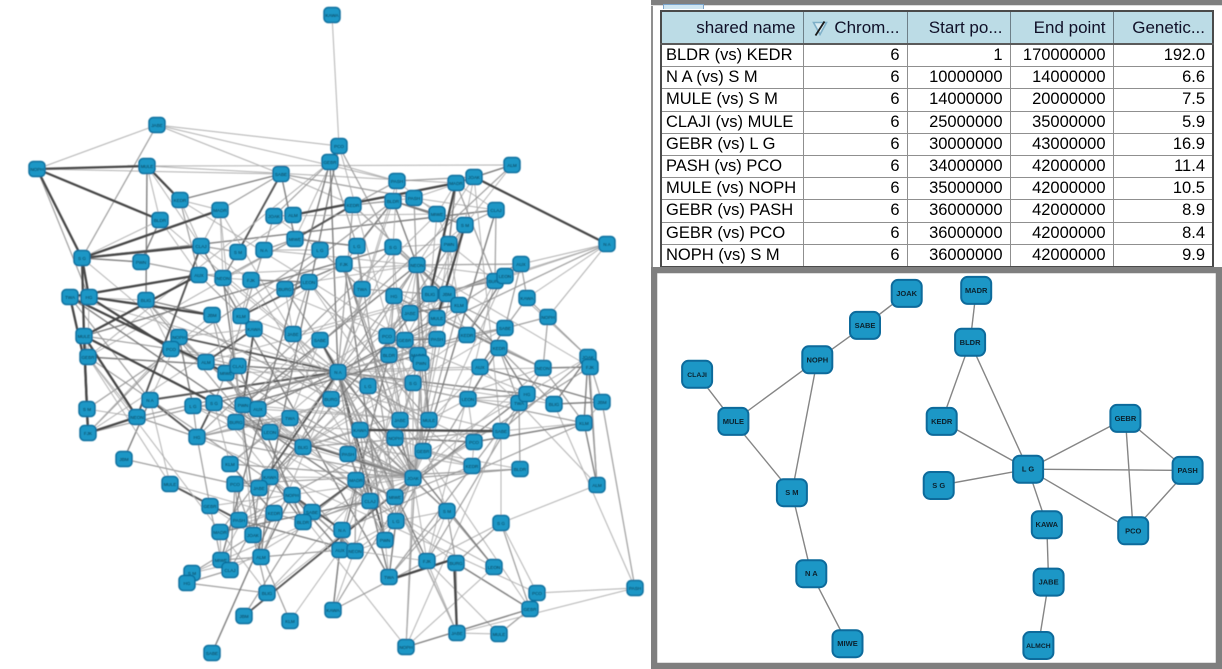 The height and width of the screenshot is (669, 1222). What do you see at coordinates (584, 423) in the screenshot?
I see `svg-text: KLM` at bounding box center [584, 423].